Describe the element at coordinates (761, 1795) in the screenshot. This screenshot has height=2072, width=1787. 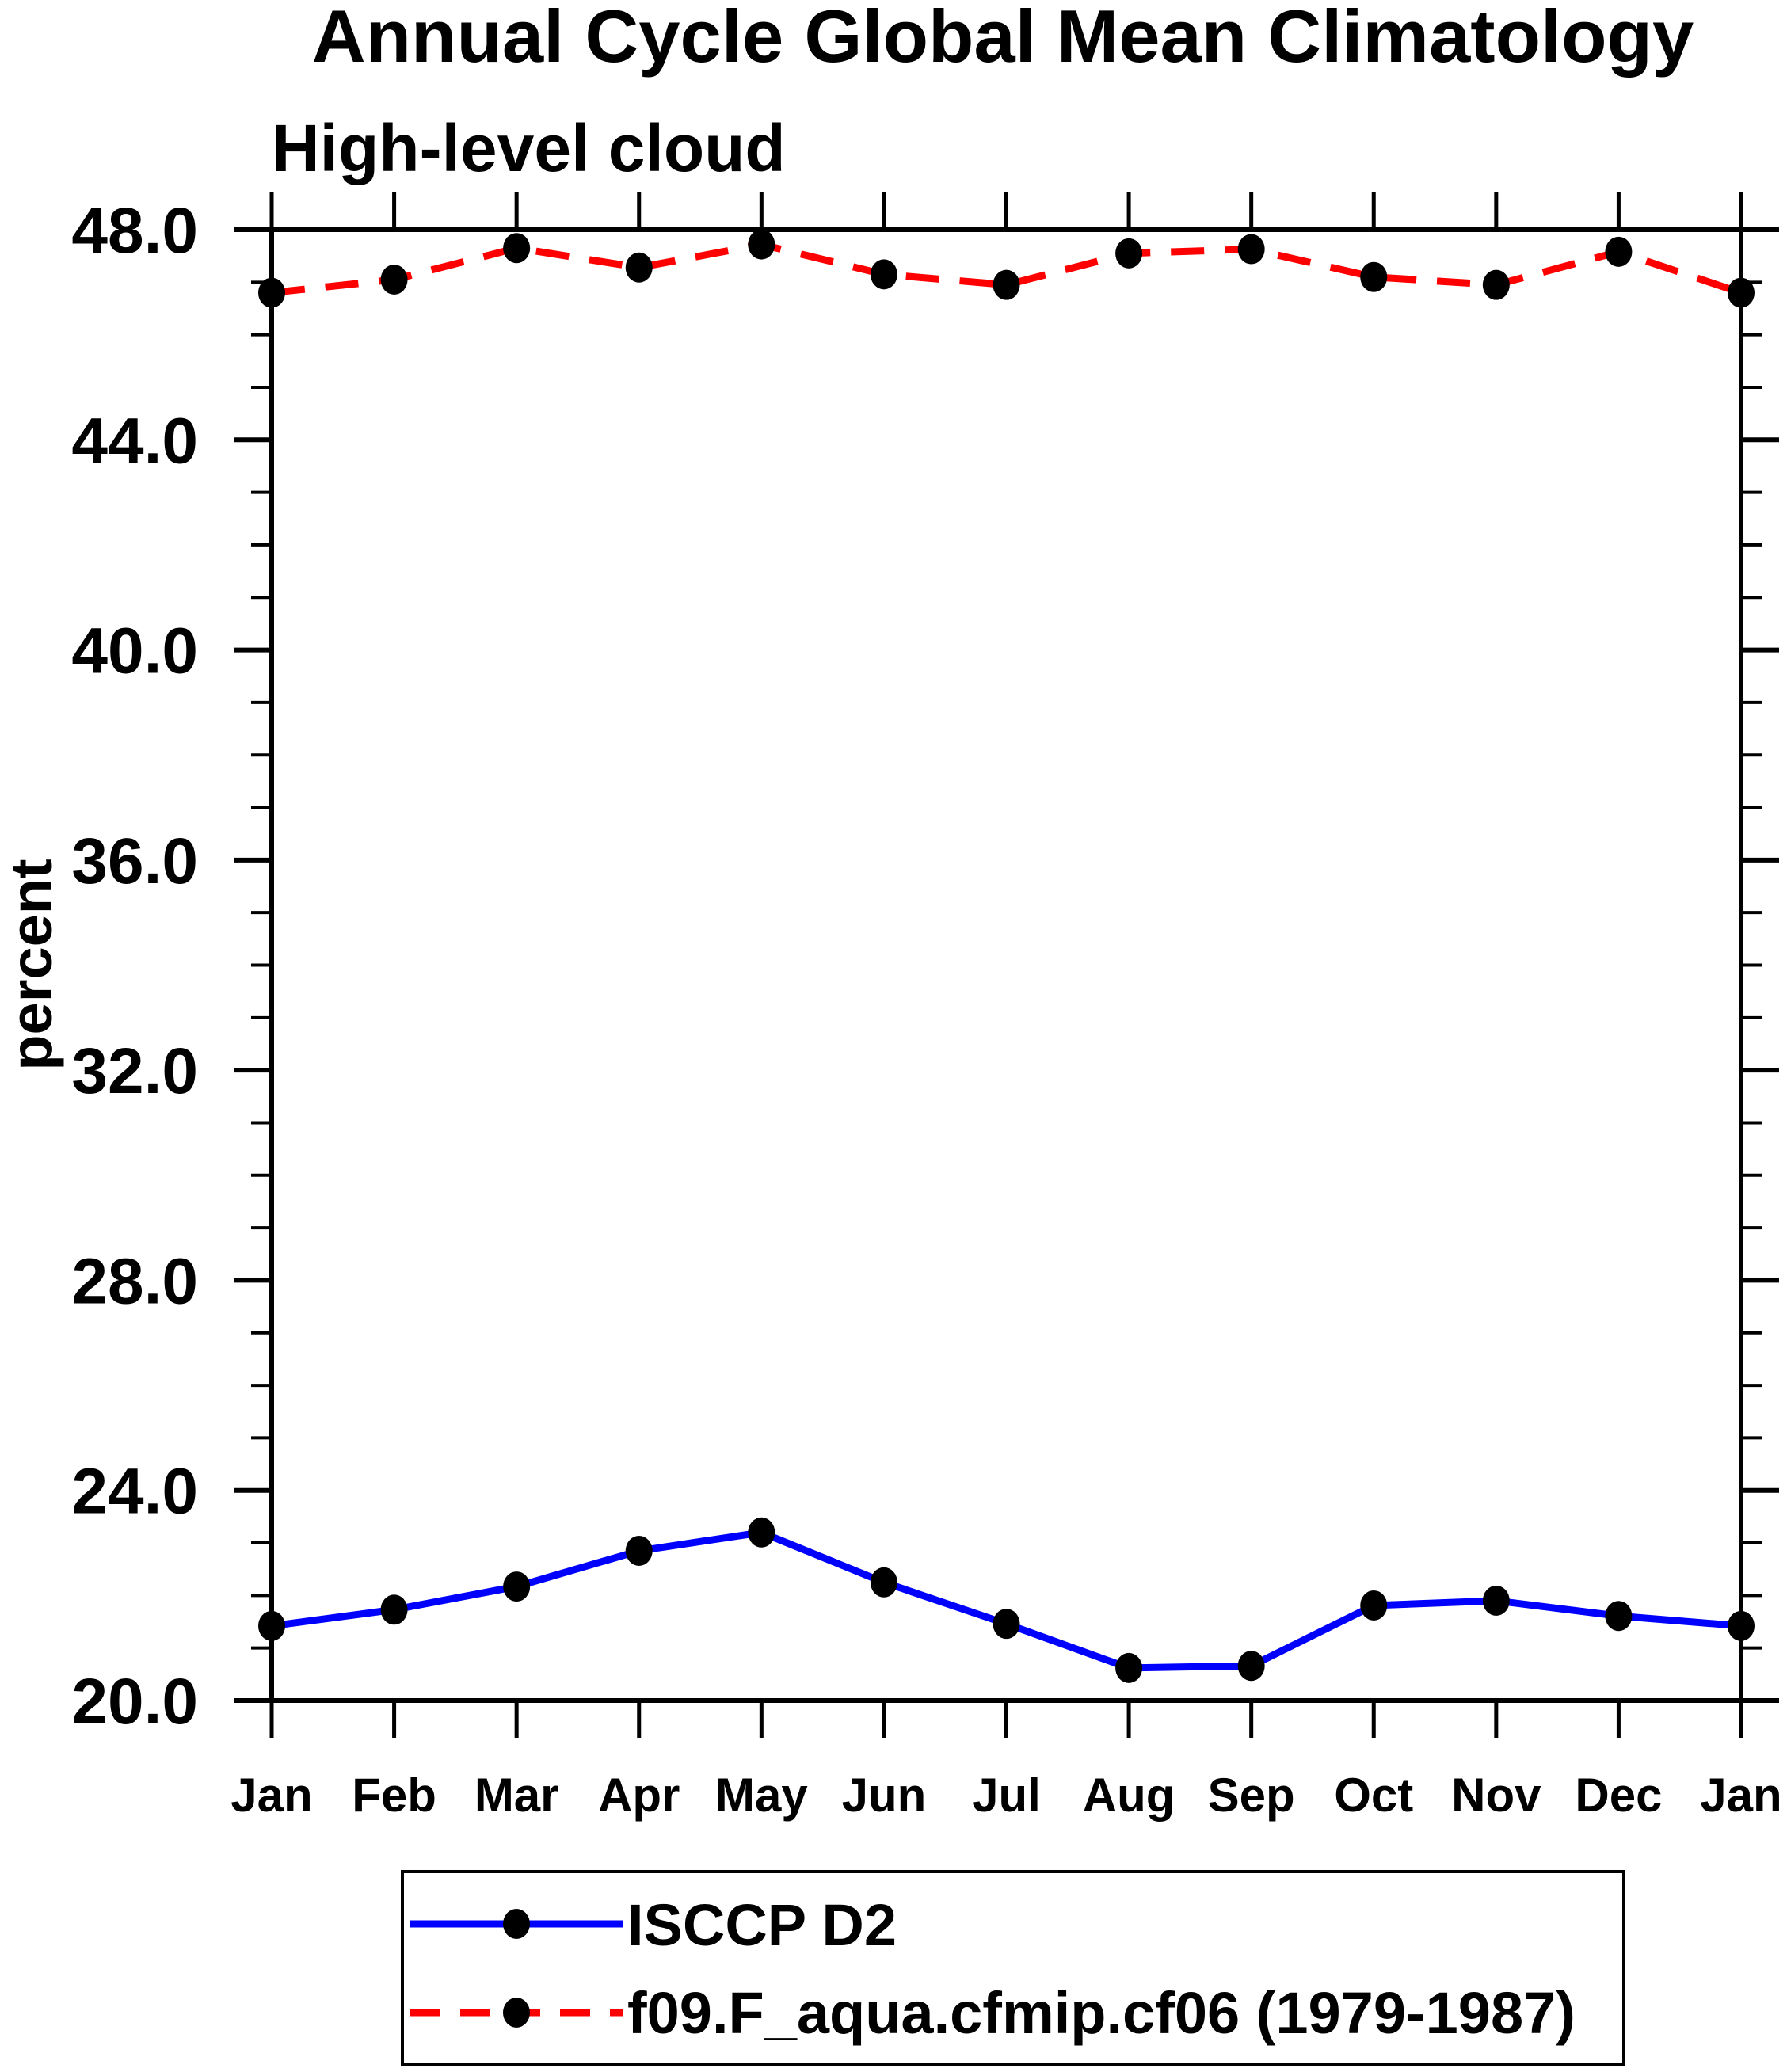
I see `x-tick-label: May` at that location.